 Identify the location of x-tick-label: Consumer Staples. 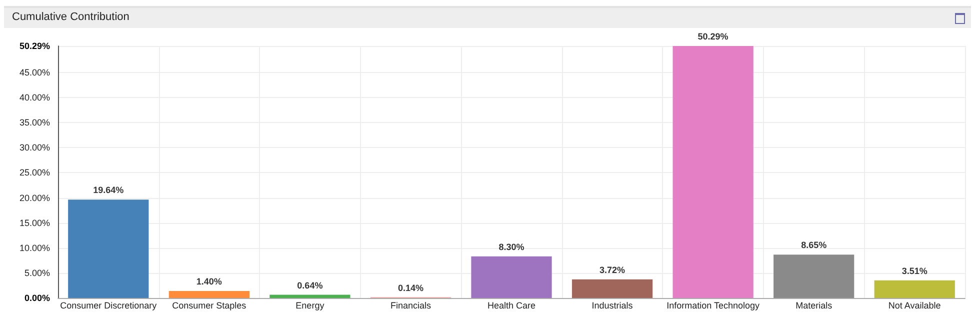
(209, 305).